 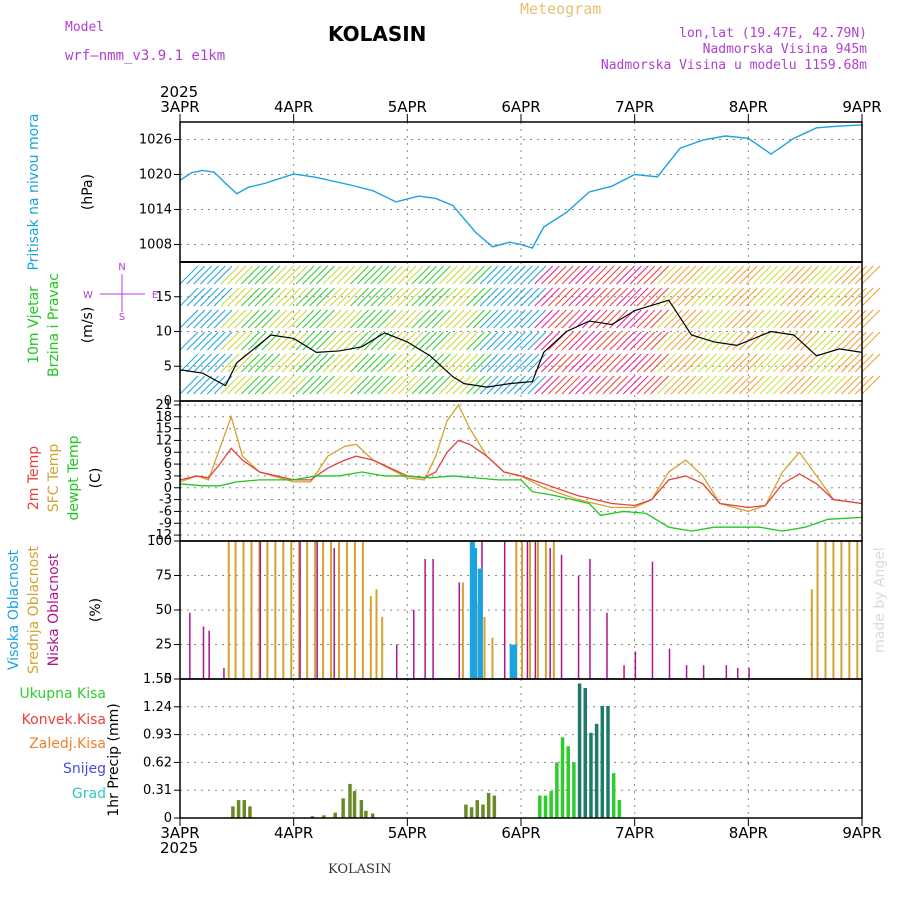 I want to click on xtick-label-top: 3APR, so click(x=179, y=107).